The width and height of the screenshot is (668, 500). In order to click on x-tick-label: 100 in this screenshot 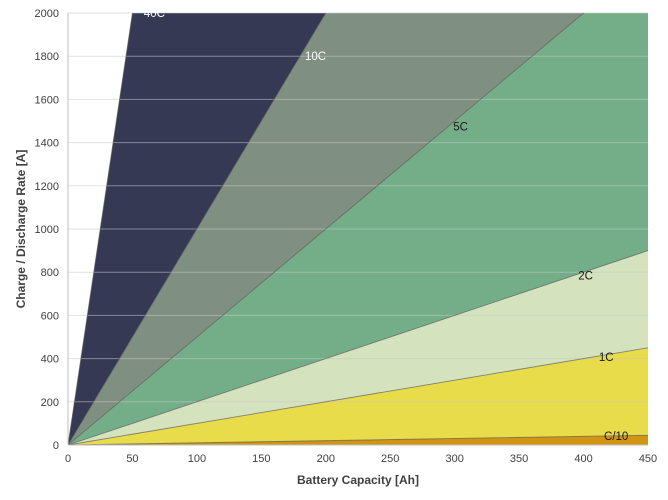, I will do `click(197, 459)`.